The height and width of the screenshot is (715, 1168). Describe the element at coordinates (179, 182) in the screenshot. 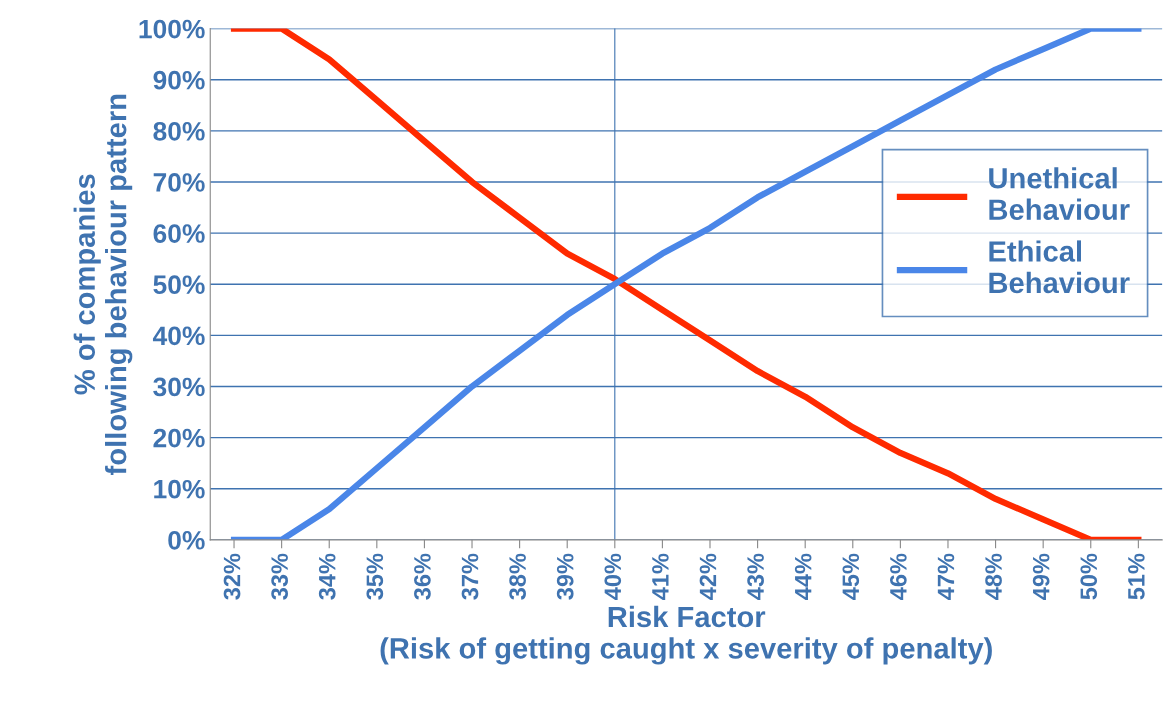

I see `y-tick-label: 70%` at that location.